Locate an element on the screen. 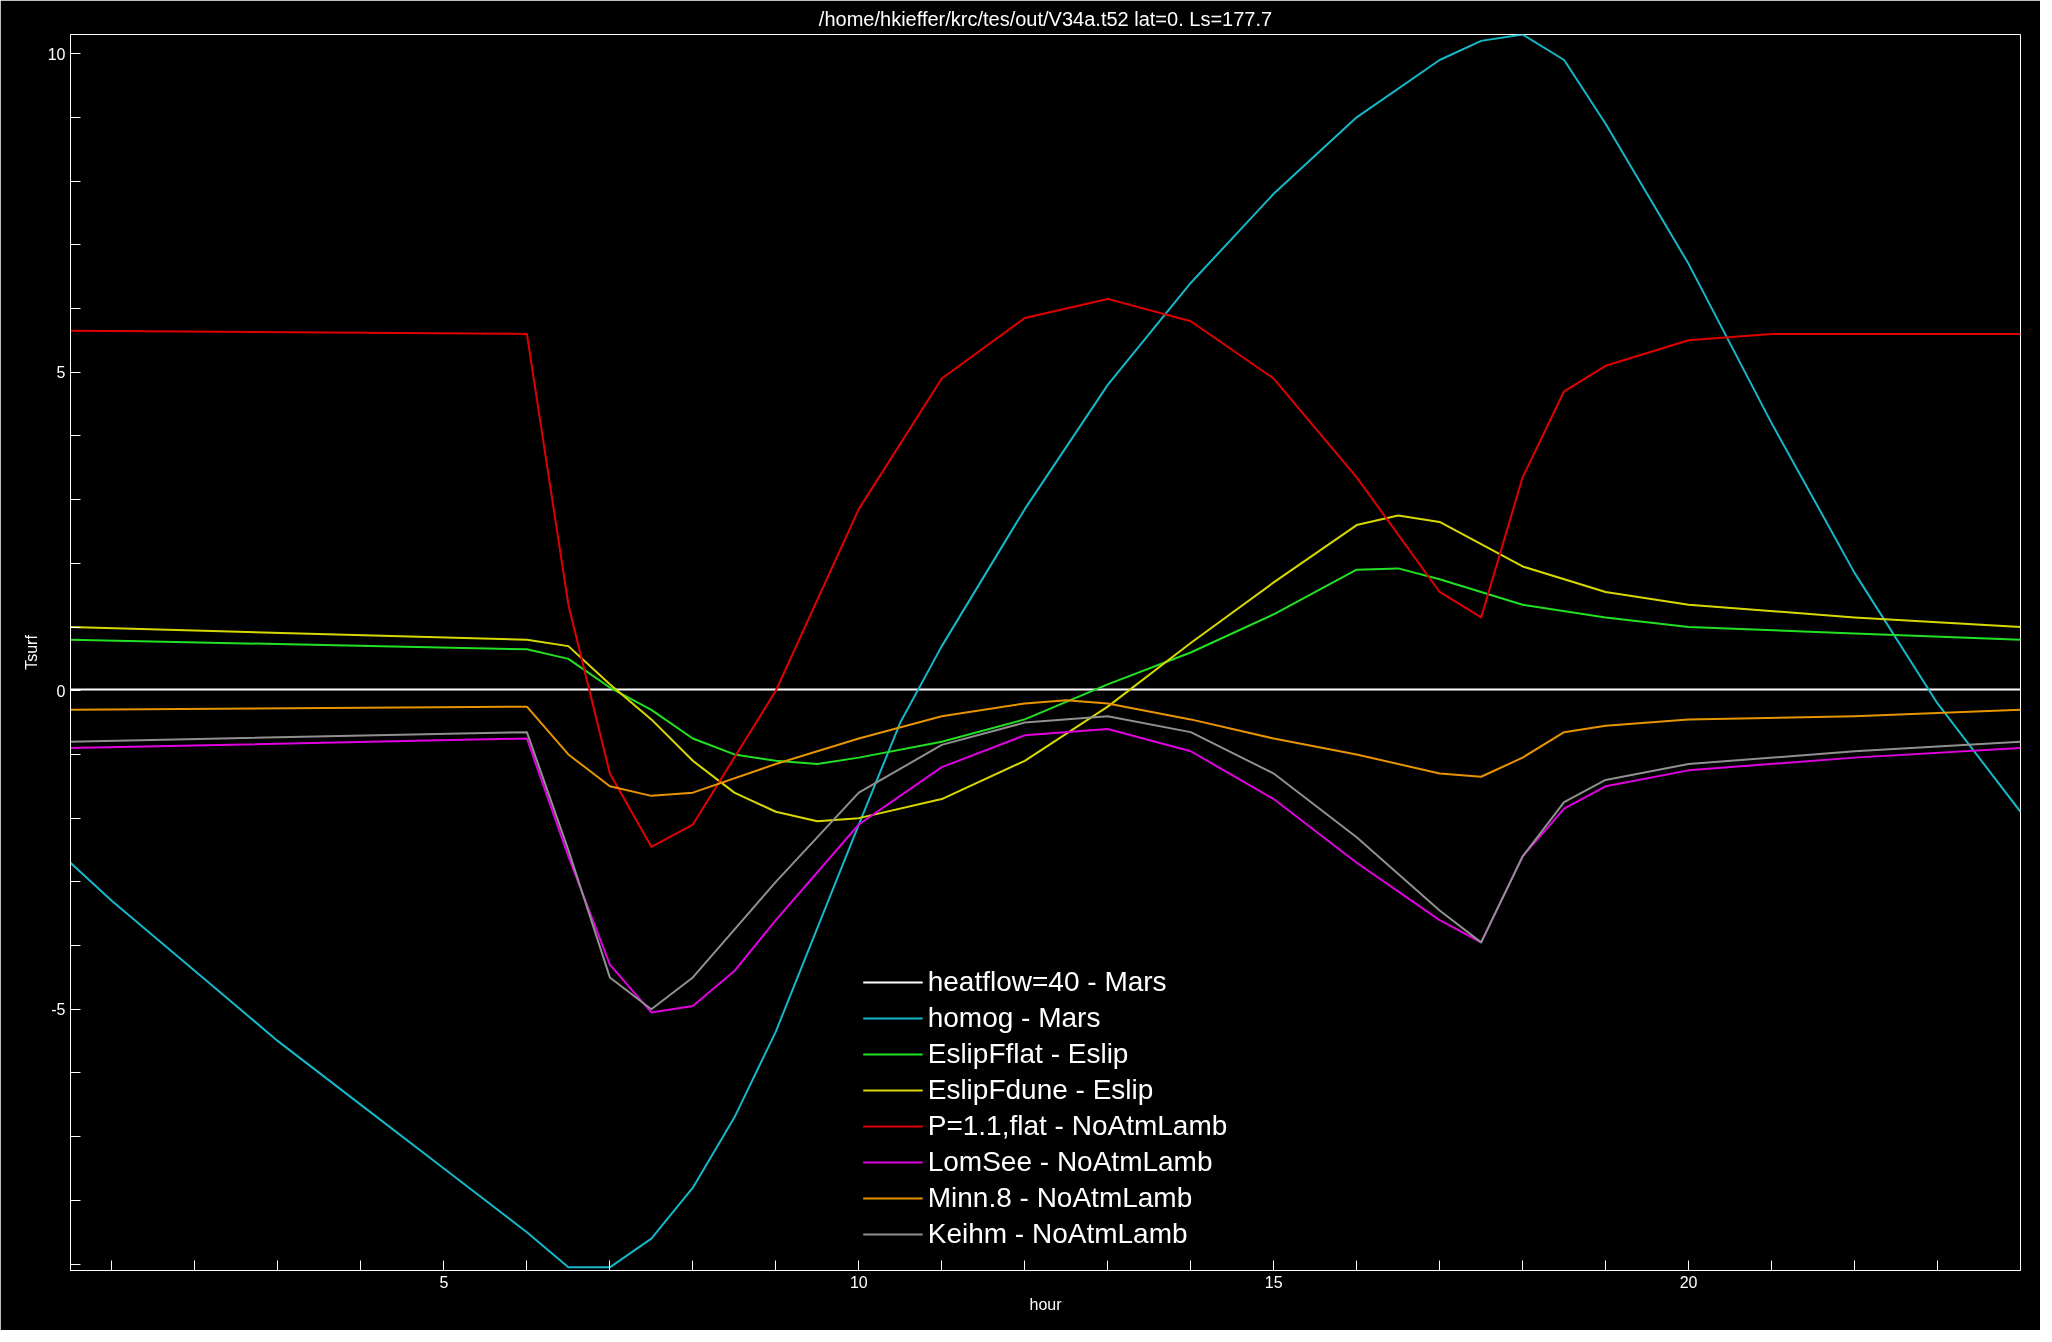  x-tick-label: 10 is located at coordinates (858, 1282).